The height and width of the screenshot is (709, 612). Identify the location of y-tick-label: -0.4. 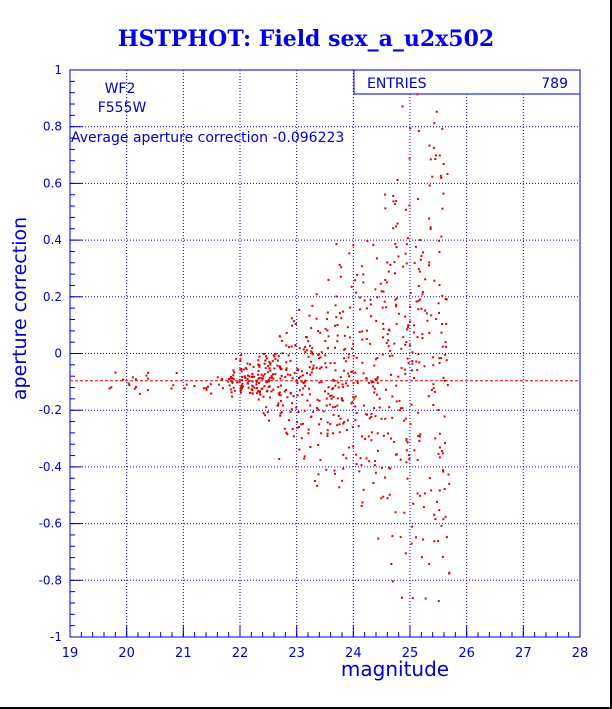
(50, 467).